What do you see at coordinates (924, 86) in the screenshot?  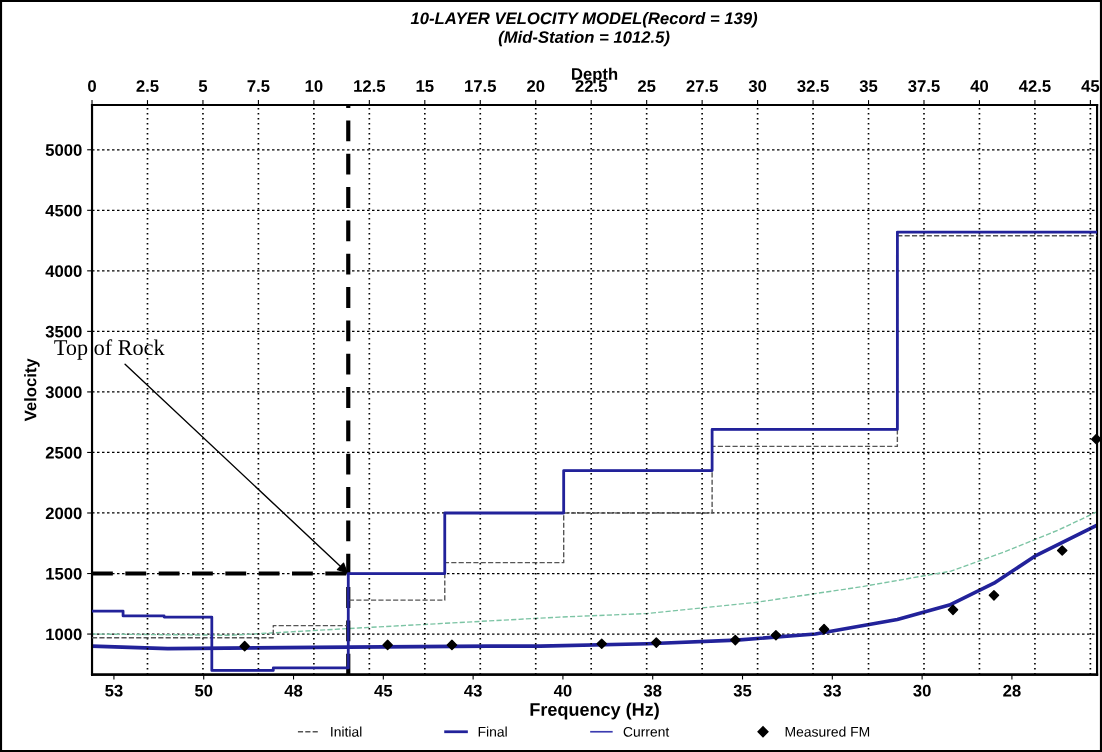 I see `x2-tick-label: 37.5` at bounding box center [924, 86].